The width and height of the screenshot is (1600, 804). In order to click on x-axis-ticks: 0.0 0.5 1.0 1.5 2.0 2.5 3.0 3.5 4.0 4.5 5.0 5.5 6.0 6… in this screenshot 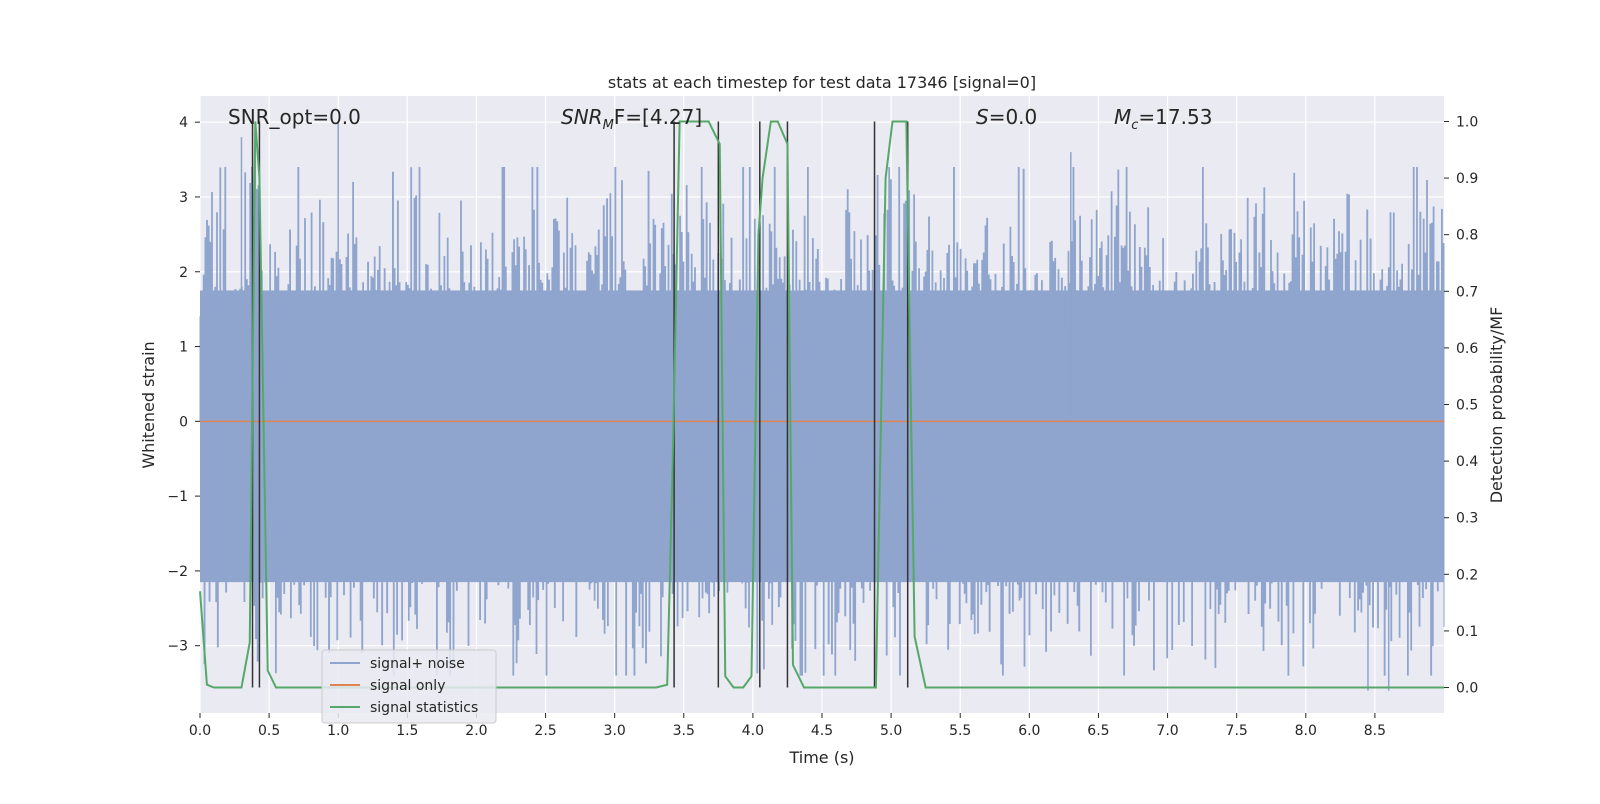, I will do `click(787, 726)`.